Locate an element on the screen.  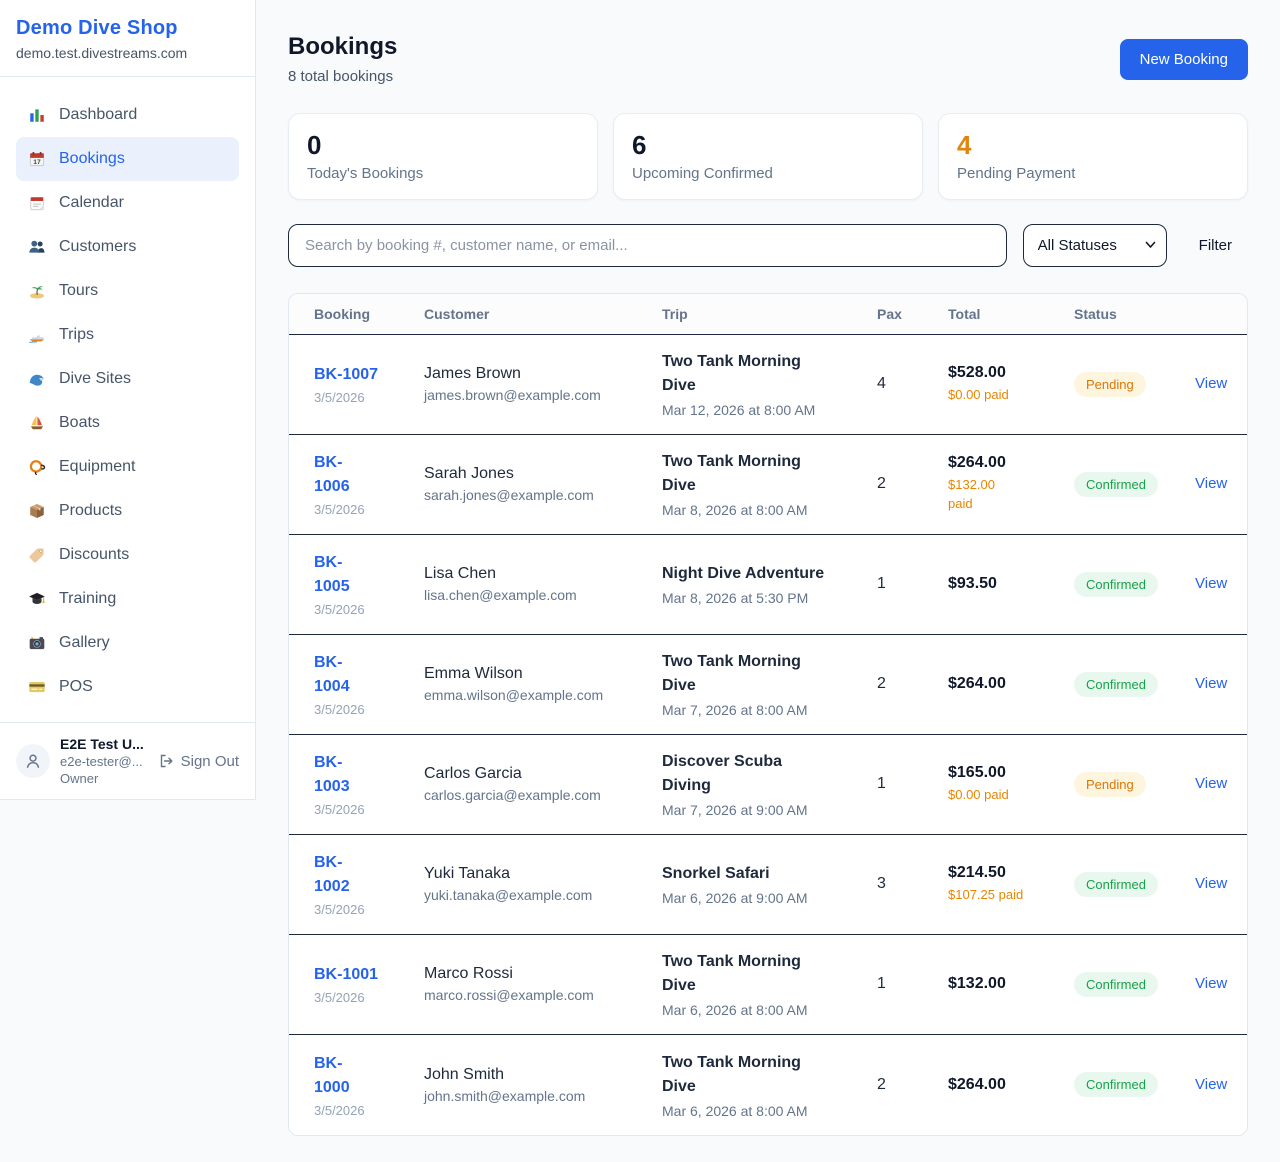
sidebar-item-gallery: Gallery is located at coordinates (127, 643).